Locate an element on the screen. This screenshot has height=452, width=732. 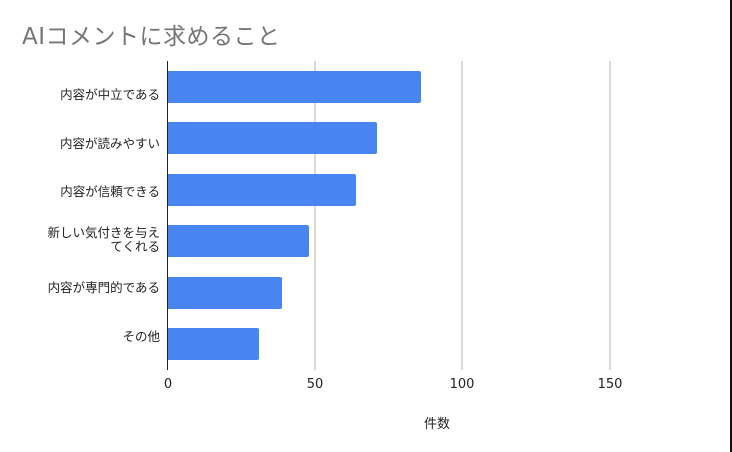
category-label: 内容が中立である is located at coordinates (110, 94).